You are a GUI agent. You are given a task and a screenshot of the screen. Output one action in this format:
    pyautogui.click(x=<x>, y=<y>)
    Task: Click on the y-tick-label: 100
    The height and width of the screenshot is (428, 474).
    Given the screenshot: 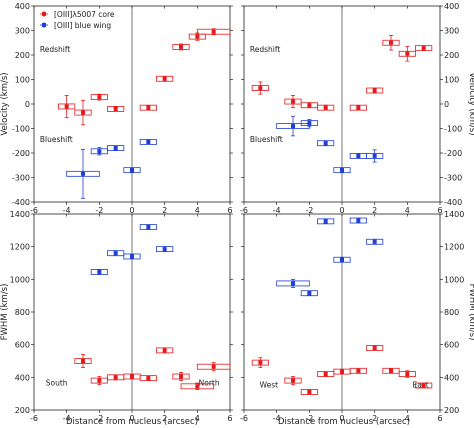 What is the action you would take?
    pyautogui.click(x=451, y=80)
    